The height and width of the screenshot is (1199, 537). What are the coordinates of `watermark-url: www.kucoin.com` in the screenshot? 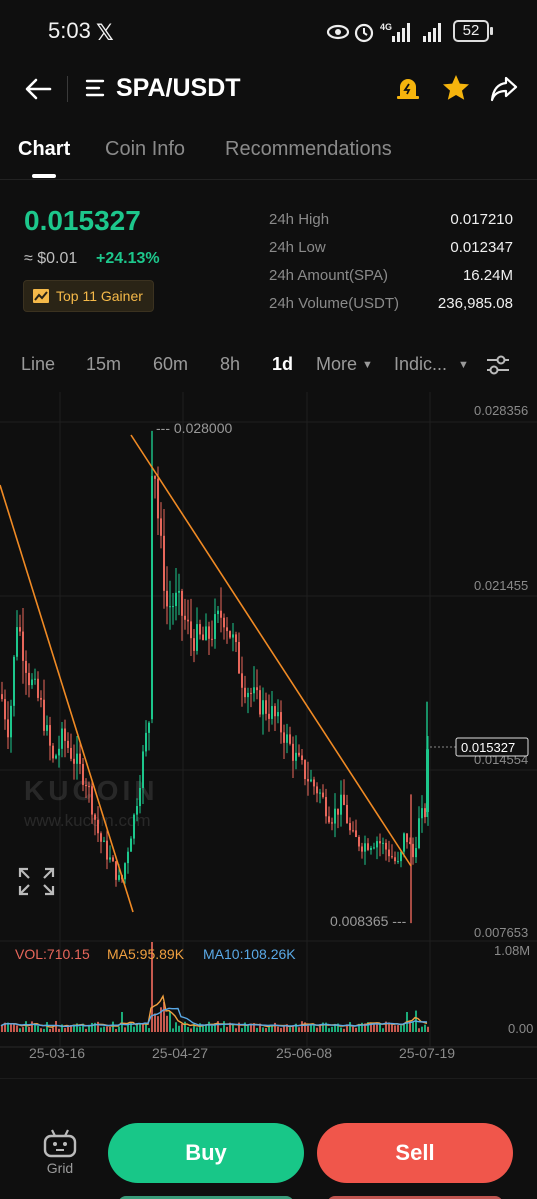 It's located at (87, 820).